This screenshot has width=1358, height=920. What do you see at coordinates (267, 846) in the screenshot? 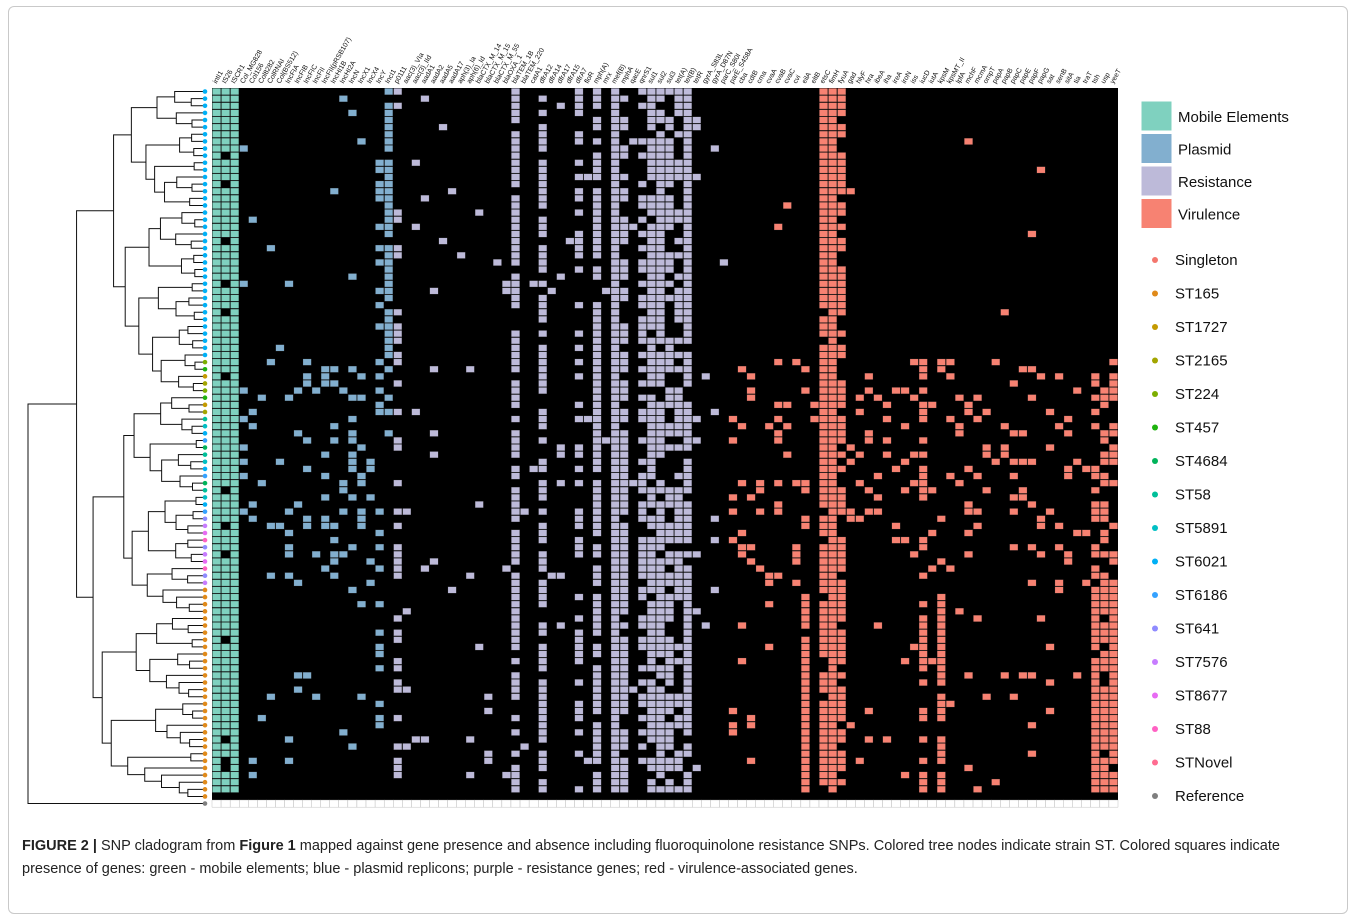
I see `caption-figure-ref: Figure 1` at bounding box center [267, 846].